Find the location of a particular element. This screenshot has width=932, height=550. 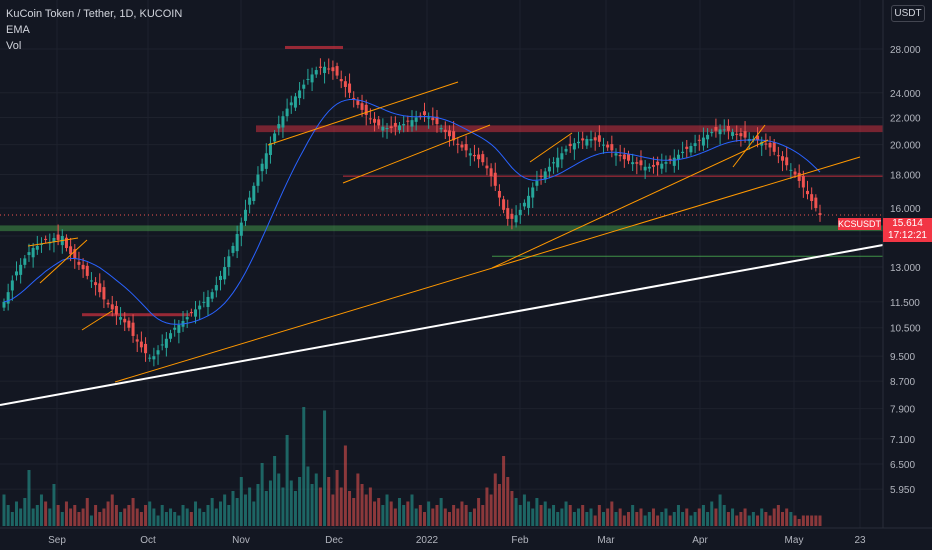

resistance-zone is located at coordinates (569, 129).